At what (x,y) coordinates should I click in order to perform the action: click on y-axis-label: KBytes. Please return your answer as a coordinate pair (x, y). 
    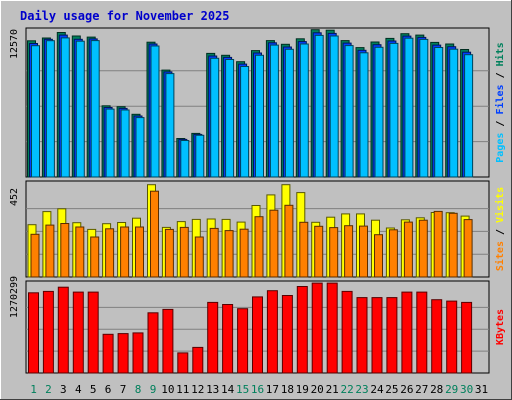
    Looking at the image, I should click on (500, 327).